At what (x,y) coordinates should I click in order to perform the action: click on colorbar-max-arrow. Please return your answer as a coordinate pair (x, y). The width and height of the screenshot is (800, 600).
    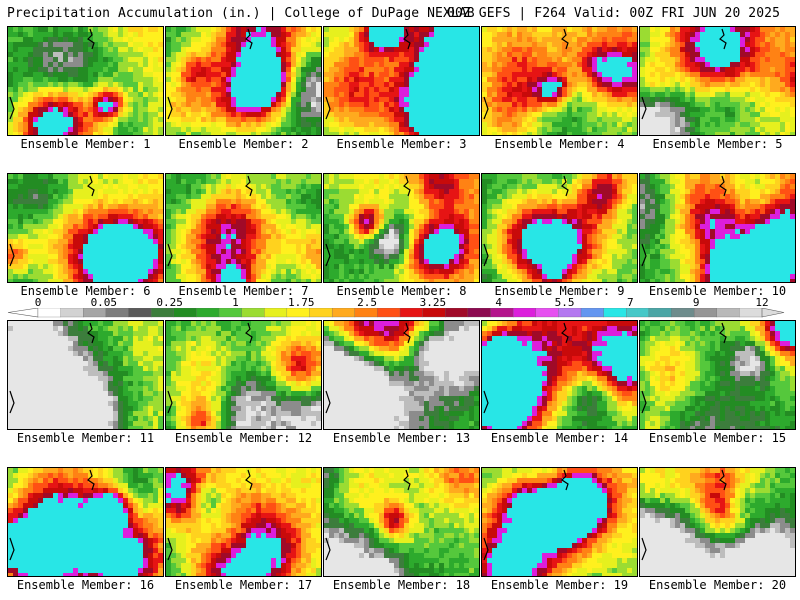
    Looking at the image, I should click on (773, 313).